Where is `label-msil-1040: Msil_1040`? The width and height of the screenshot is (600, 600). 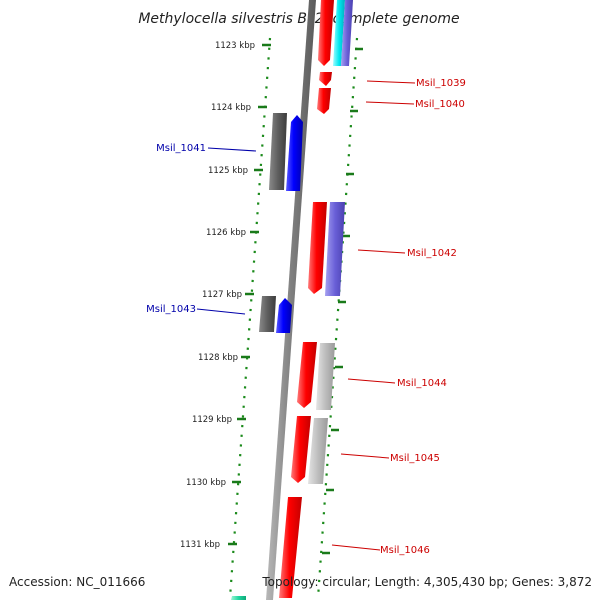 label-msil-1040: Msil_1040 is located at coordinates (440, 104).